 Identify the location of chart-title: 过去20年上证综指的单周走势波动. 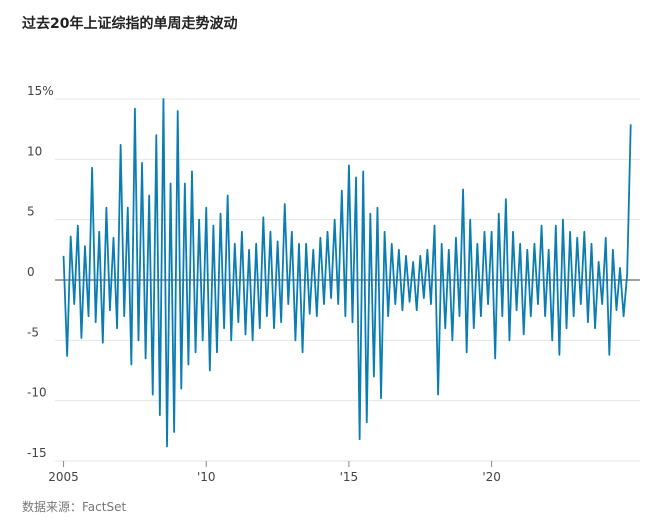
(129, 23).